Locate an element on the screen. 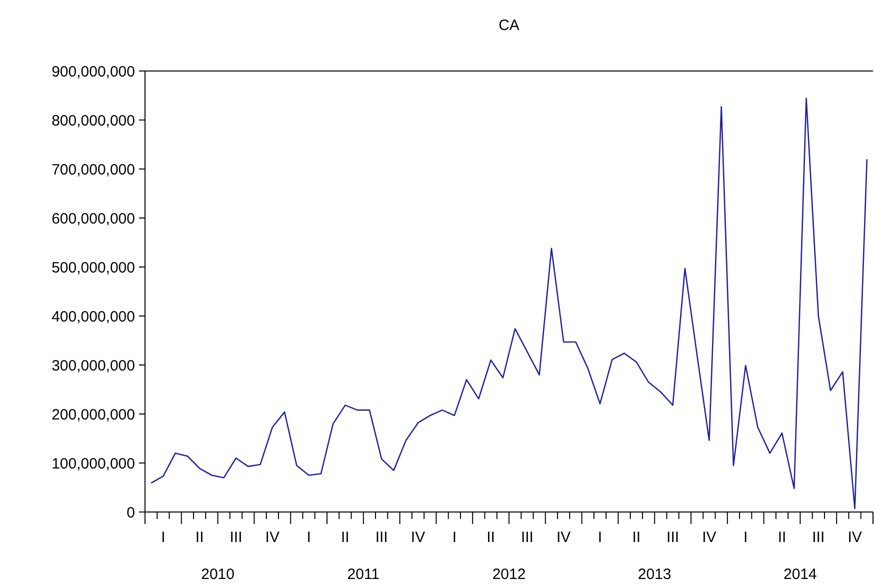 The height and width of the screenshot is (588, 874). y-tick-label: 100,000,000 is located at coordinates (93, 463).